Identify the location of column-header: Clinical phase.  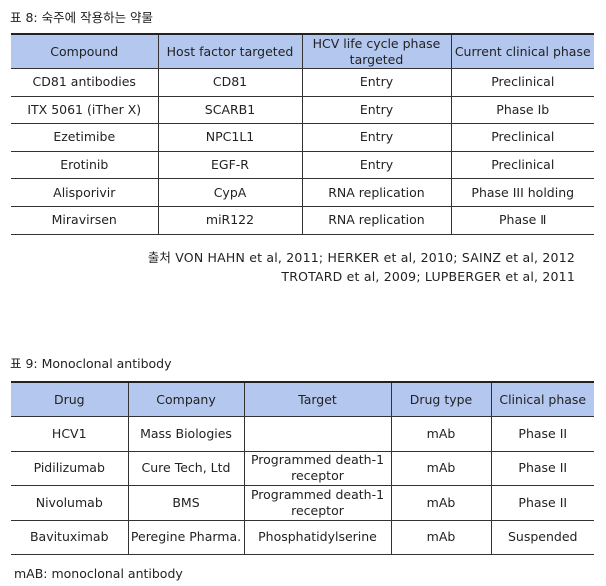
(542, 399).